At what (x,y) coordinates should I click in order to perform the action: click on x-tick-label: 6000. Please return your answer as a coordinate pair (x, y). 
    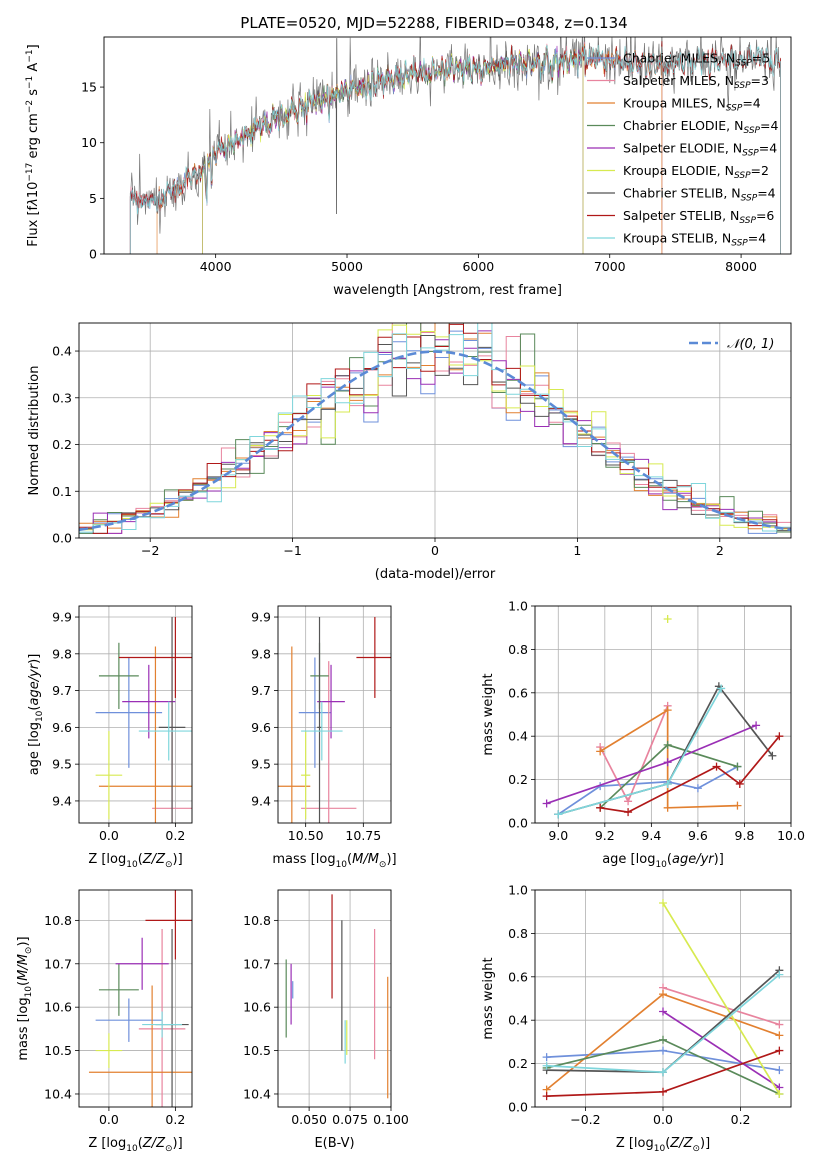
    Looking at the image, I should click on (478, 266).